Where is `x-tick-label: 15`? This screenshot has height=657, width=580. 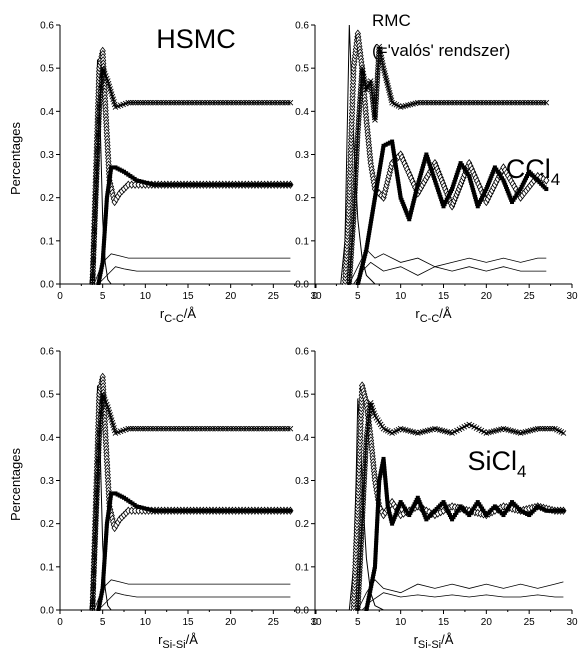
x-tick-label: 15 is located at coordinates (444, 622).